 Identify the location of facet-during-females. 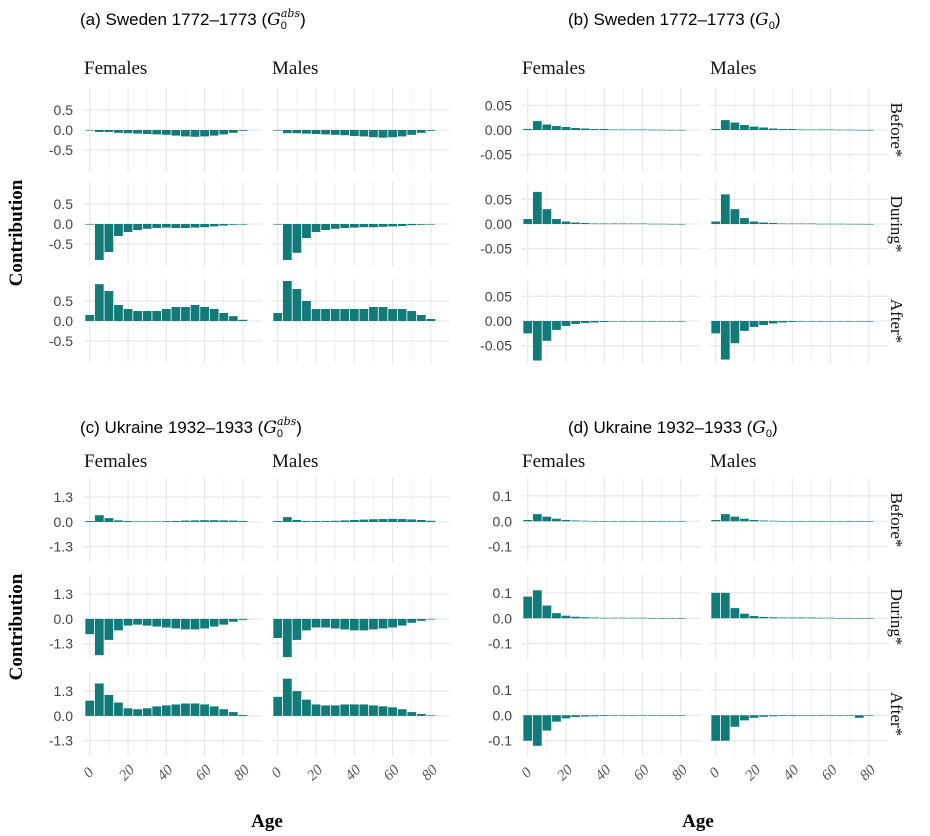
(611, 617).